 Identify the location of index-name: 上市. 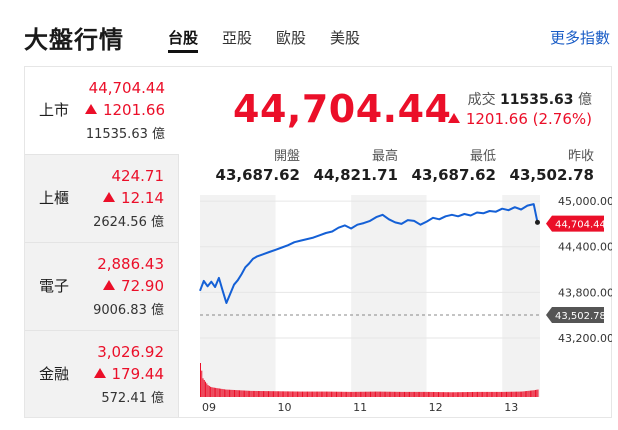
(54, 110).